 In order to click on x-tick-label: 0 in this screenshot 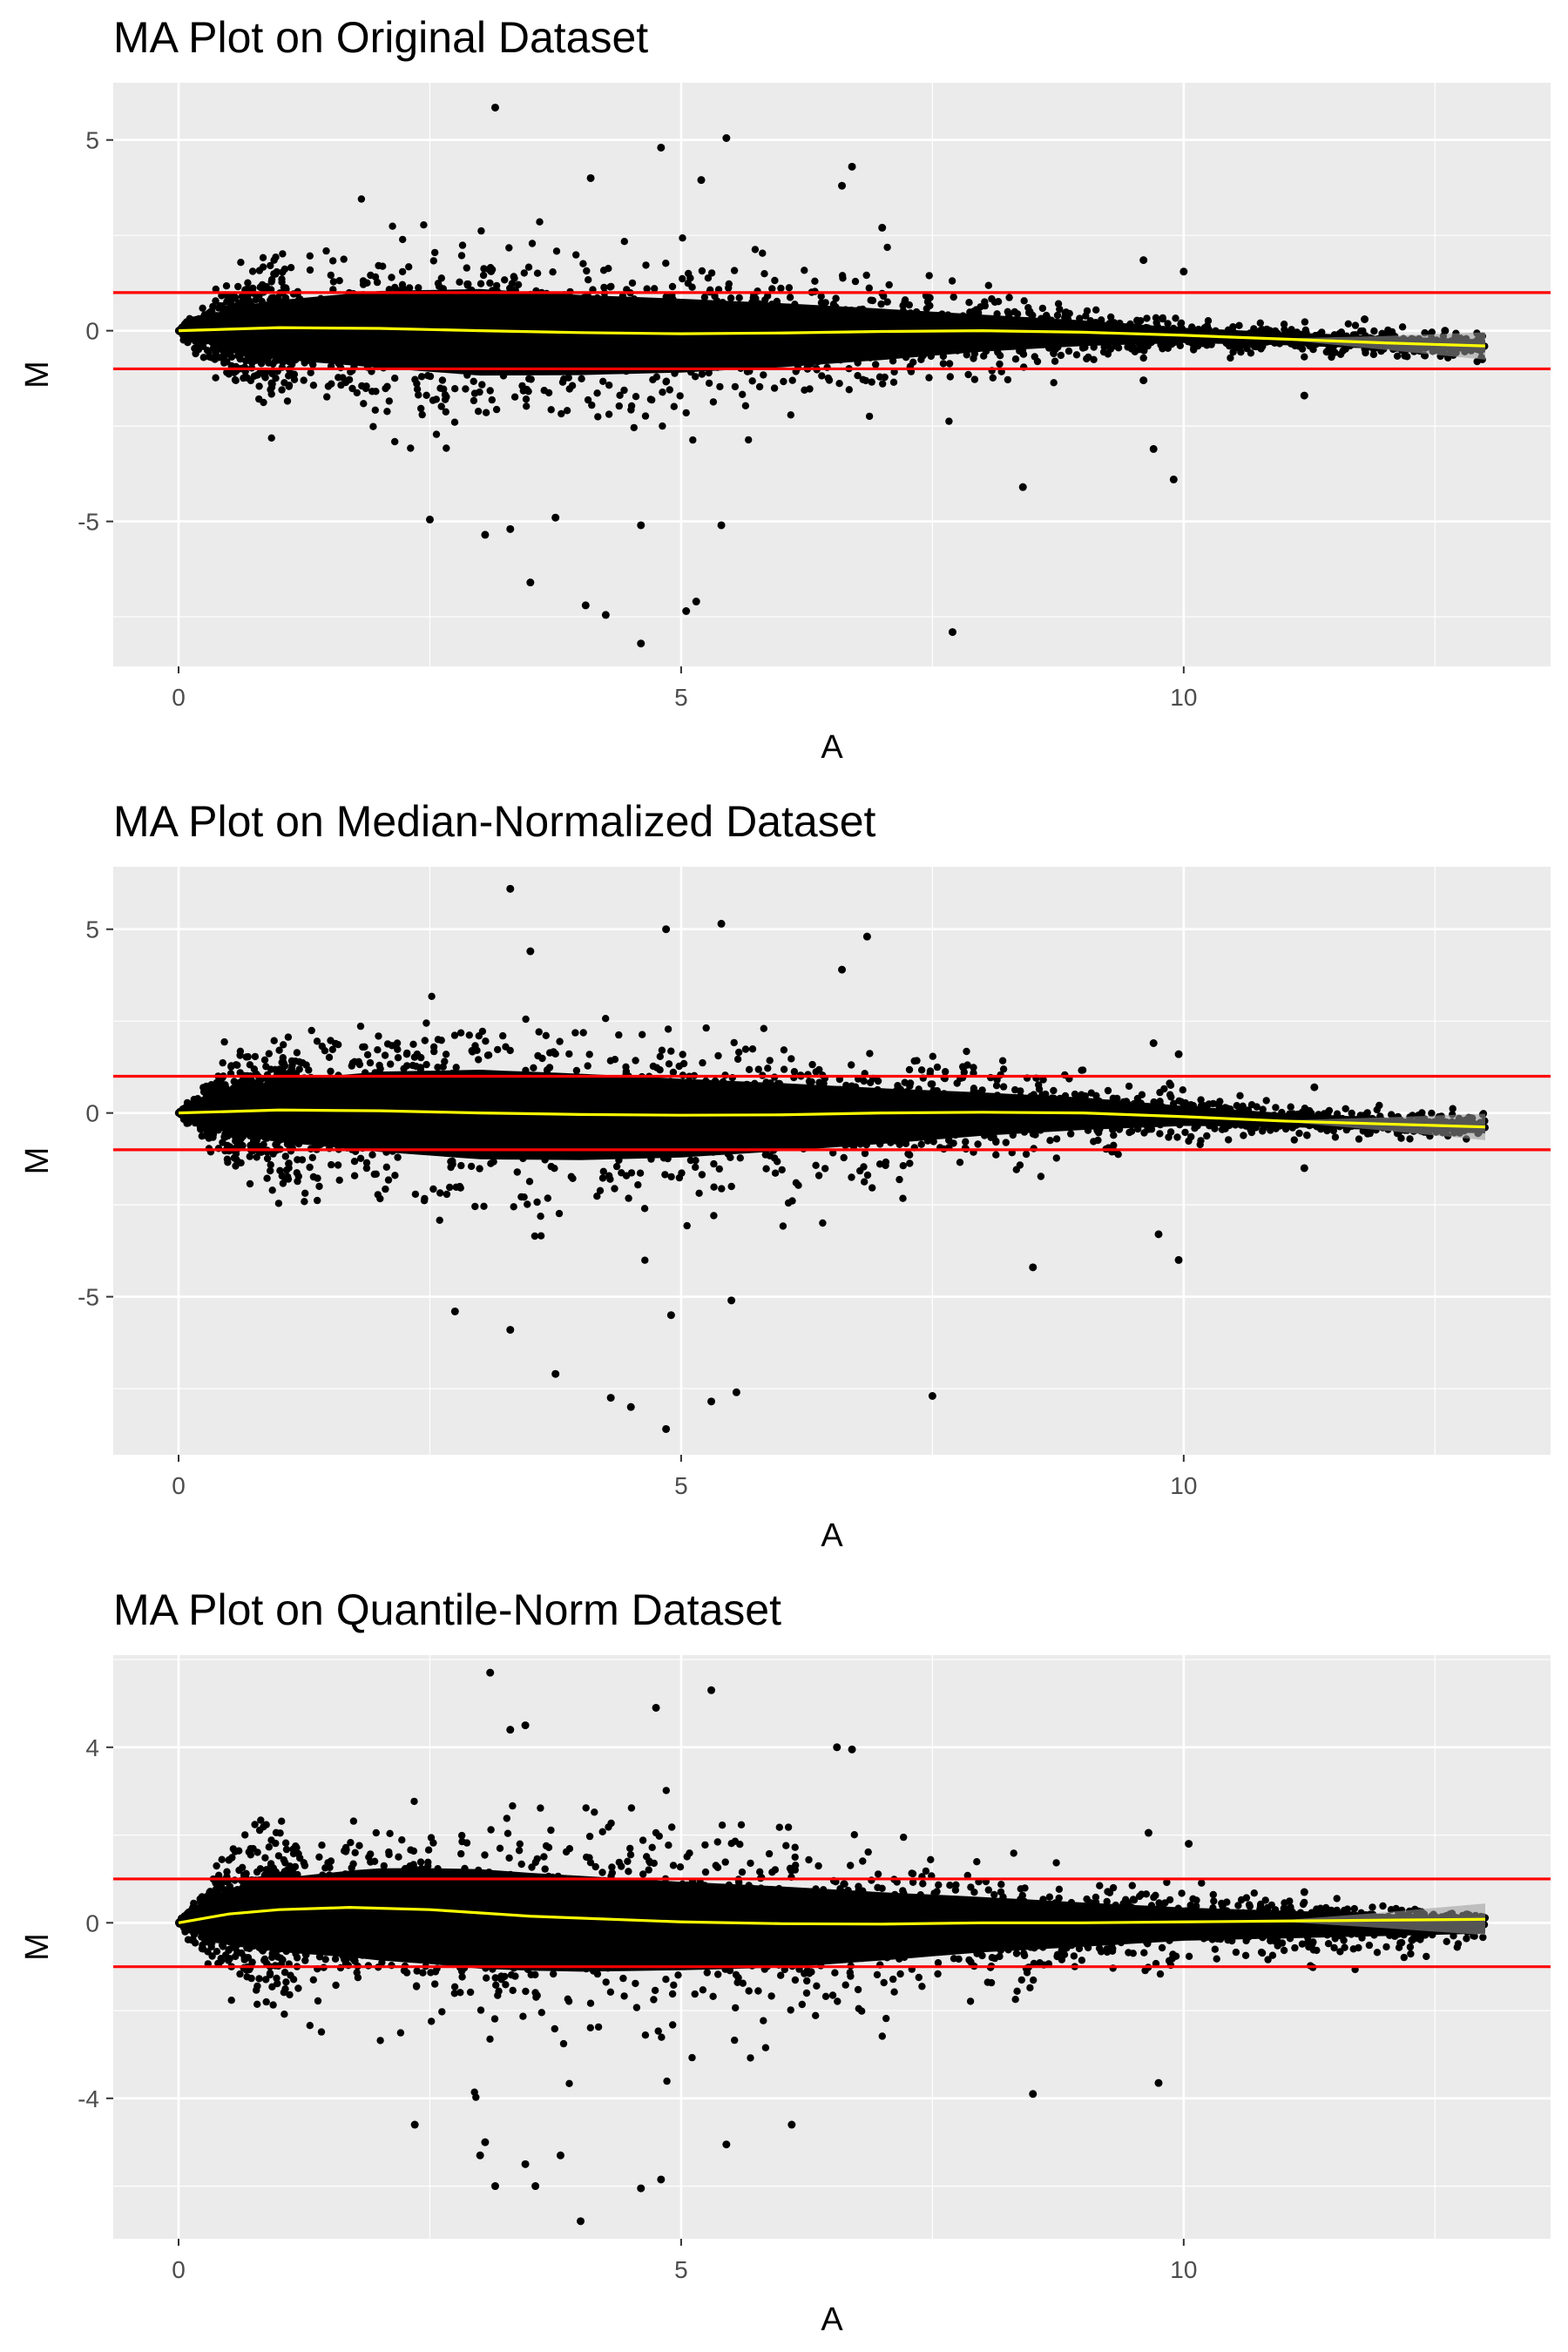, I will do `click(179, 697)`.